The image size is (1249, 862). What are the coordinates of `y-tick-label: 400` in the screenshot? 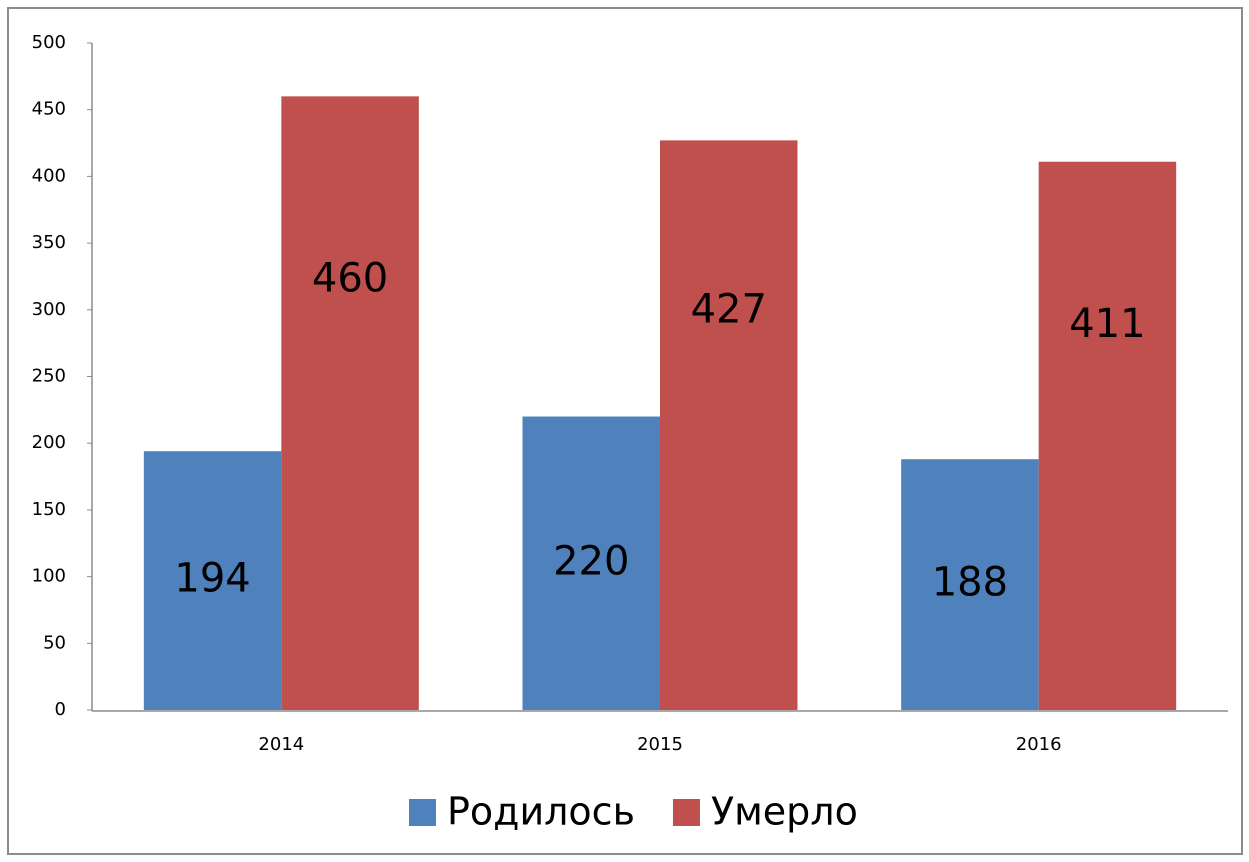 It's located at (49, 175).